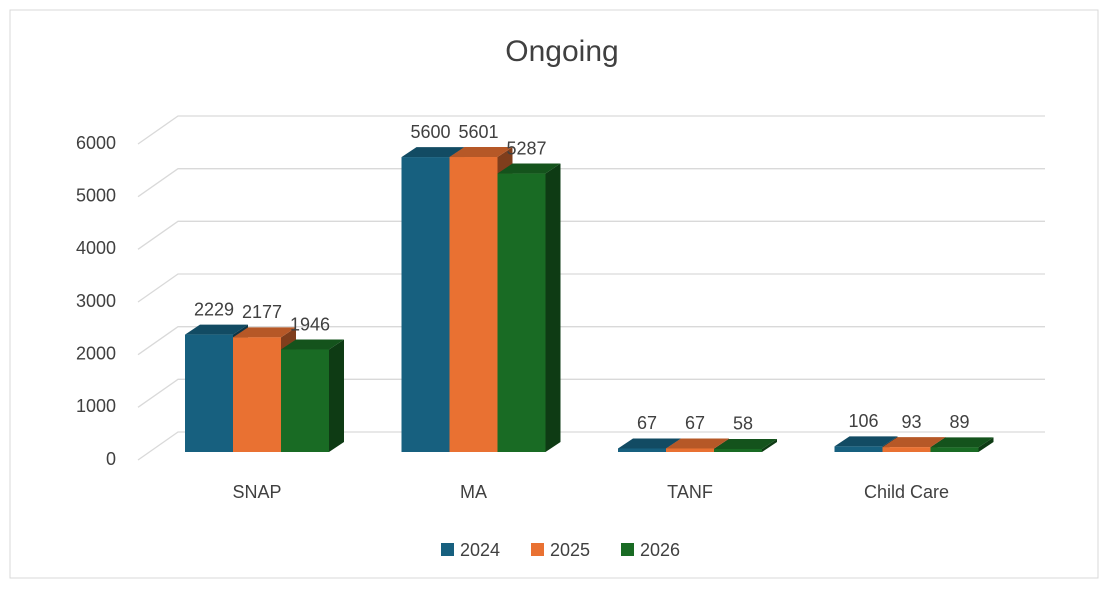 Image resolution: width=1106 pixels, height=590 pixels. Describe the element at coordinates (430, 132) in the screenshot. I see `data-label: 5600` at that location.